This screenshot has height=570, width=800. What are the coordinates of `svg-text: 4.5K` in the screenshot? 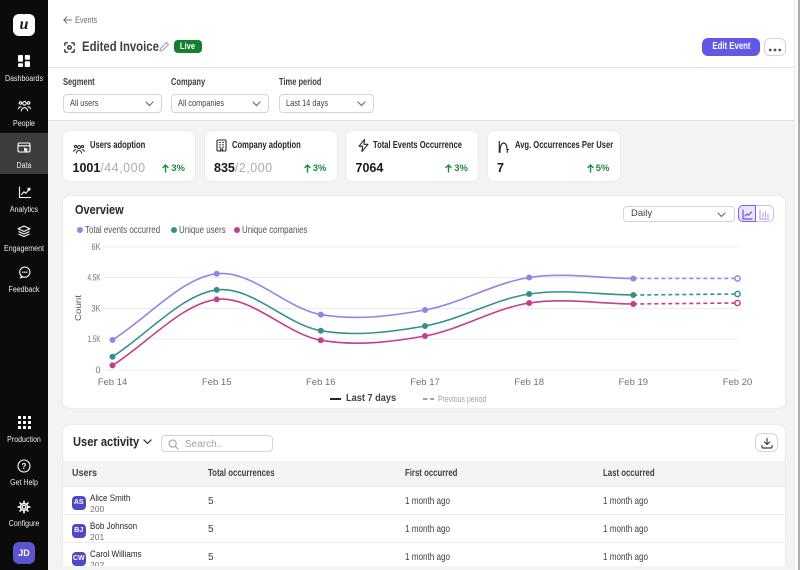 It's located at (94, 278).